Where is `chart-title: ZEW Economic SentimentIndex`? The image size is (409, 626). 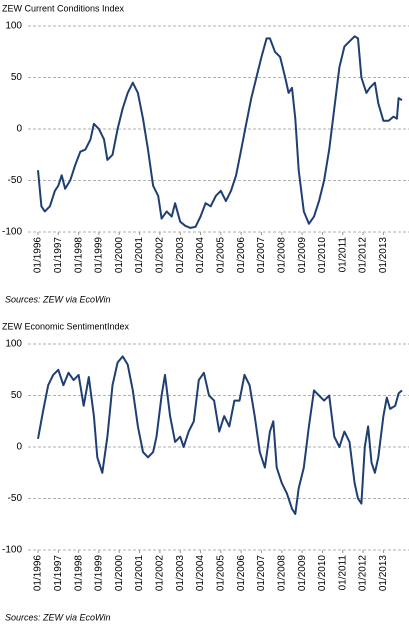
chart-title: ZEW Economic SentimentIndex is located at coordinates (66, 326).